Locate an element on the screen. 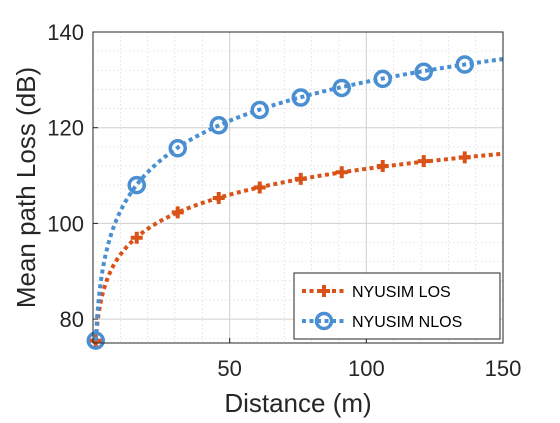 This screenshot has height=423, width=560. x-tick-label: 100 is located at coordinates (366, 368).